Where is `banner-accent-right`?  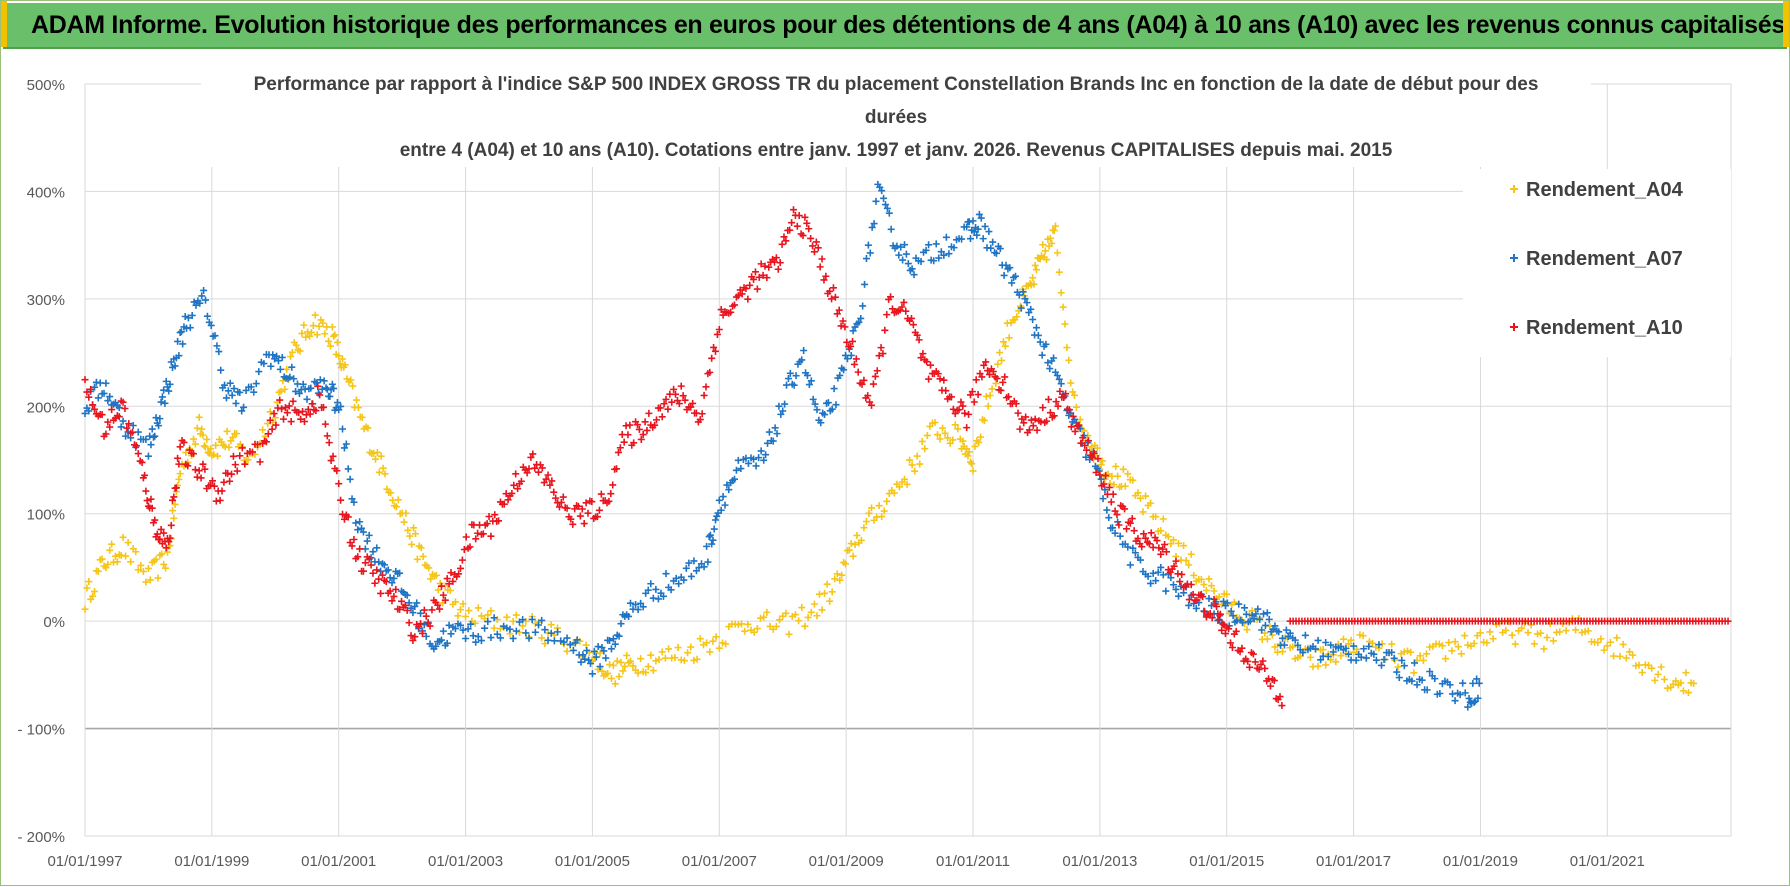
banner-accent-right is located at coordinates (1786, 24).